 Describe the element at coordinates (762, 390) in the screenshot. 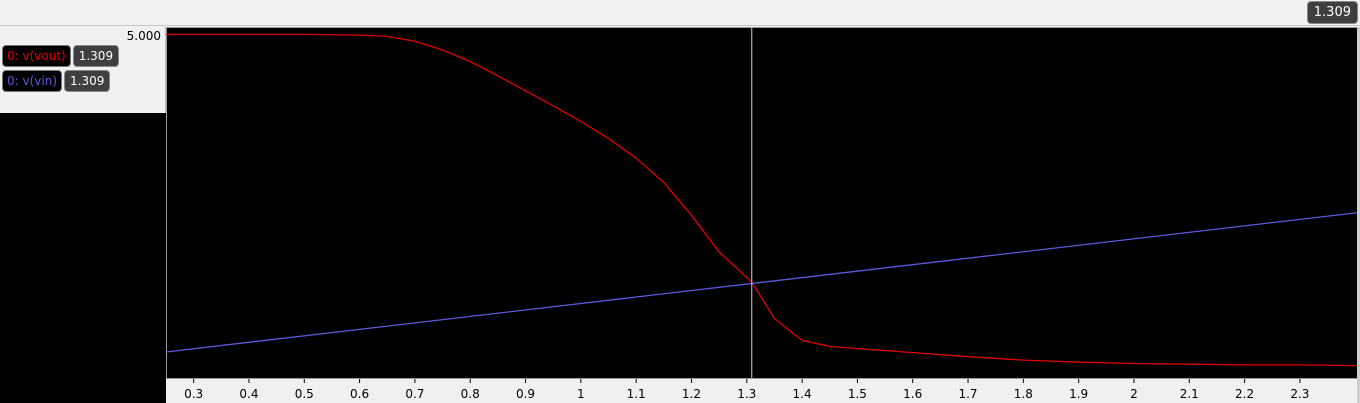

I see `x-axis-area` at that location.